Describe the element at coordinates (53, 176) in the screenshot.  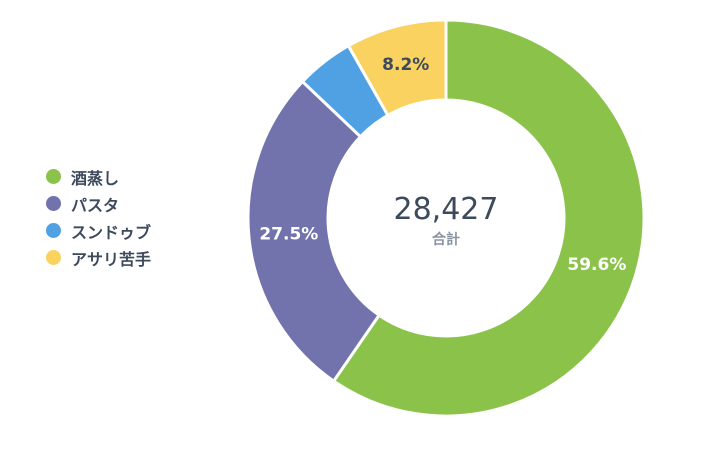
I see `legend-swatch-sakamushi` at that location.